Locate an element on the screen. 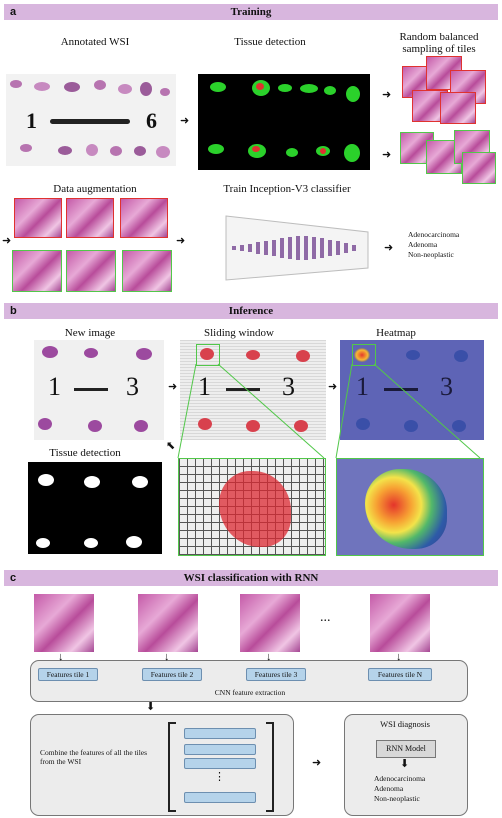 The height and width of the screenshot is (818, 502). section-b-header: b Inference is located at coordinates (251, 311).